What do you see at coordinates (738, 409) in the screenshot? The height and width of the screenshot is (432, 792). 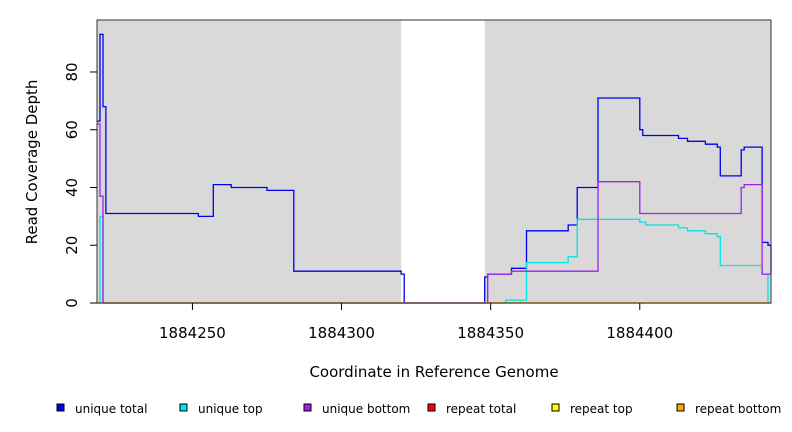 I see `legend-label-repeat-bottom: repeat bottom` at bounding box center [738, 409].